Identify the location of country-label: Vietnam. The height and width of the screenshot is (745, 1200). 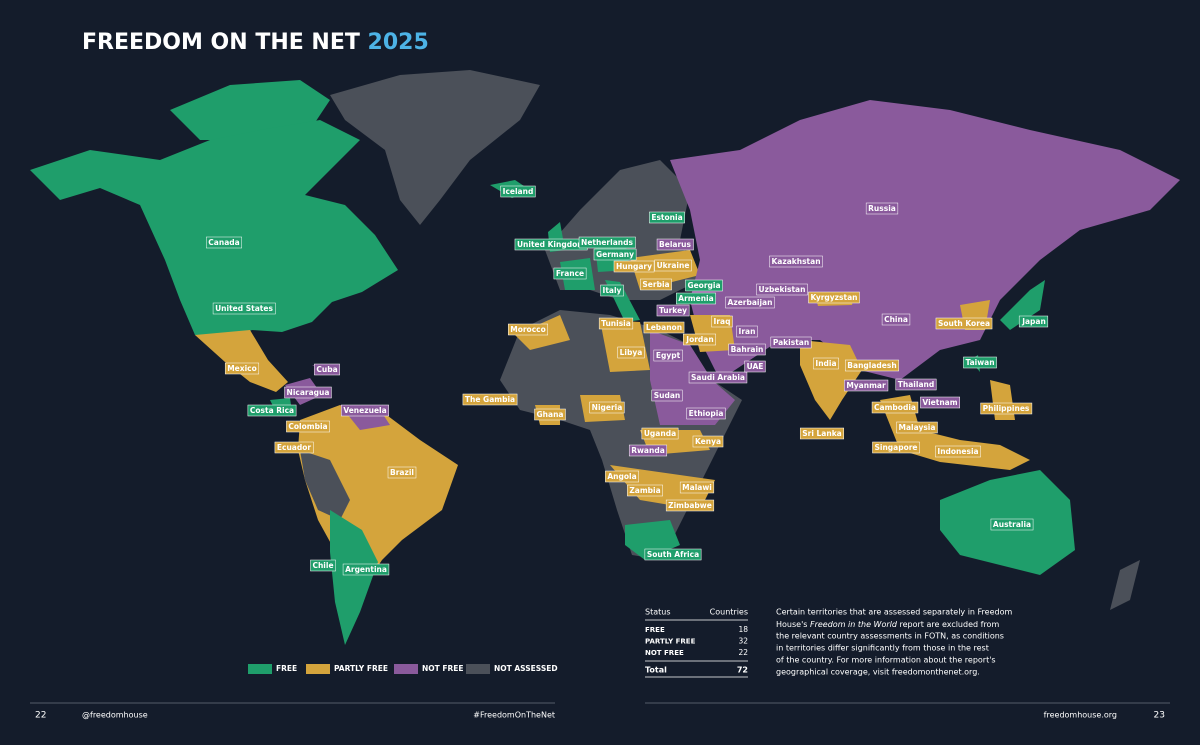
(939, 402).